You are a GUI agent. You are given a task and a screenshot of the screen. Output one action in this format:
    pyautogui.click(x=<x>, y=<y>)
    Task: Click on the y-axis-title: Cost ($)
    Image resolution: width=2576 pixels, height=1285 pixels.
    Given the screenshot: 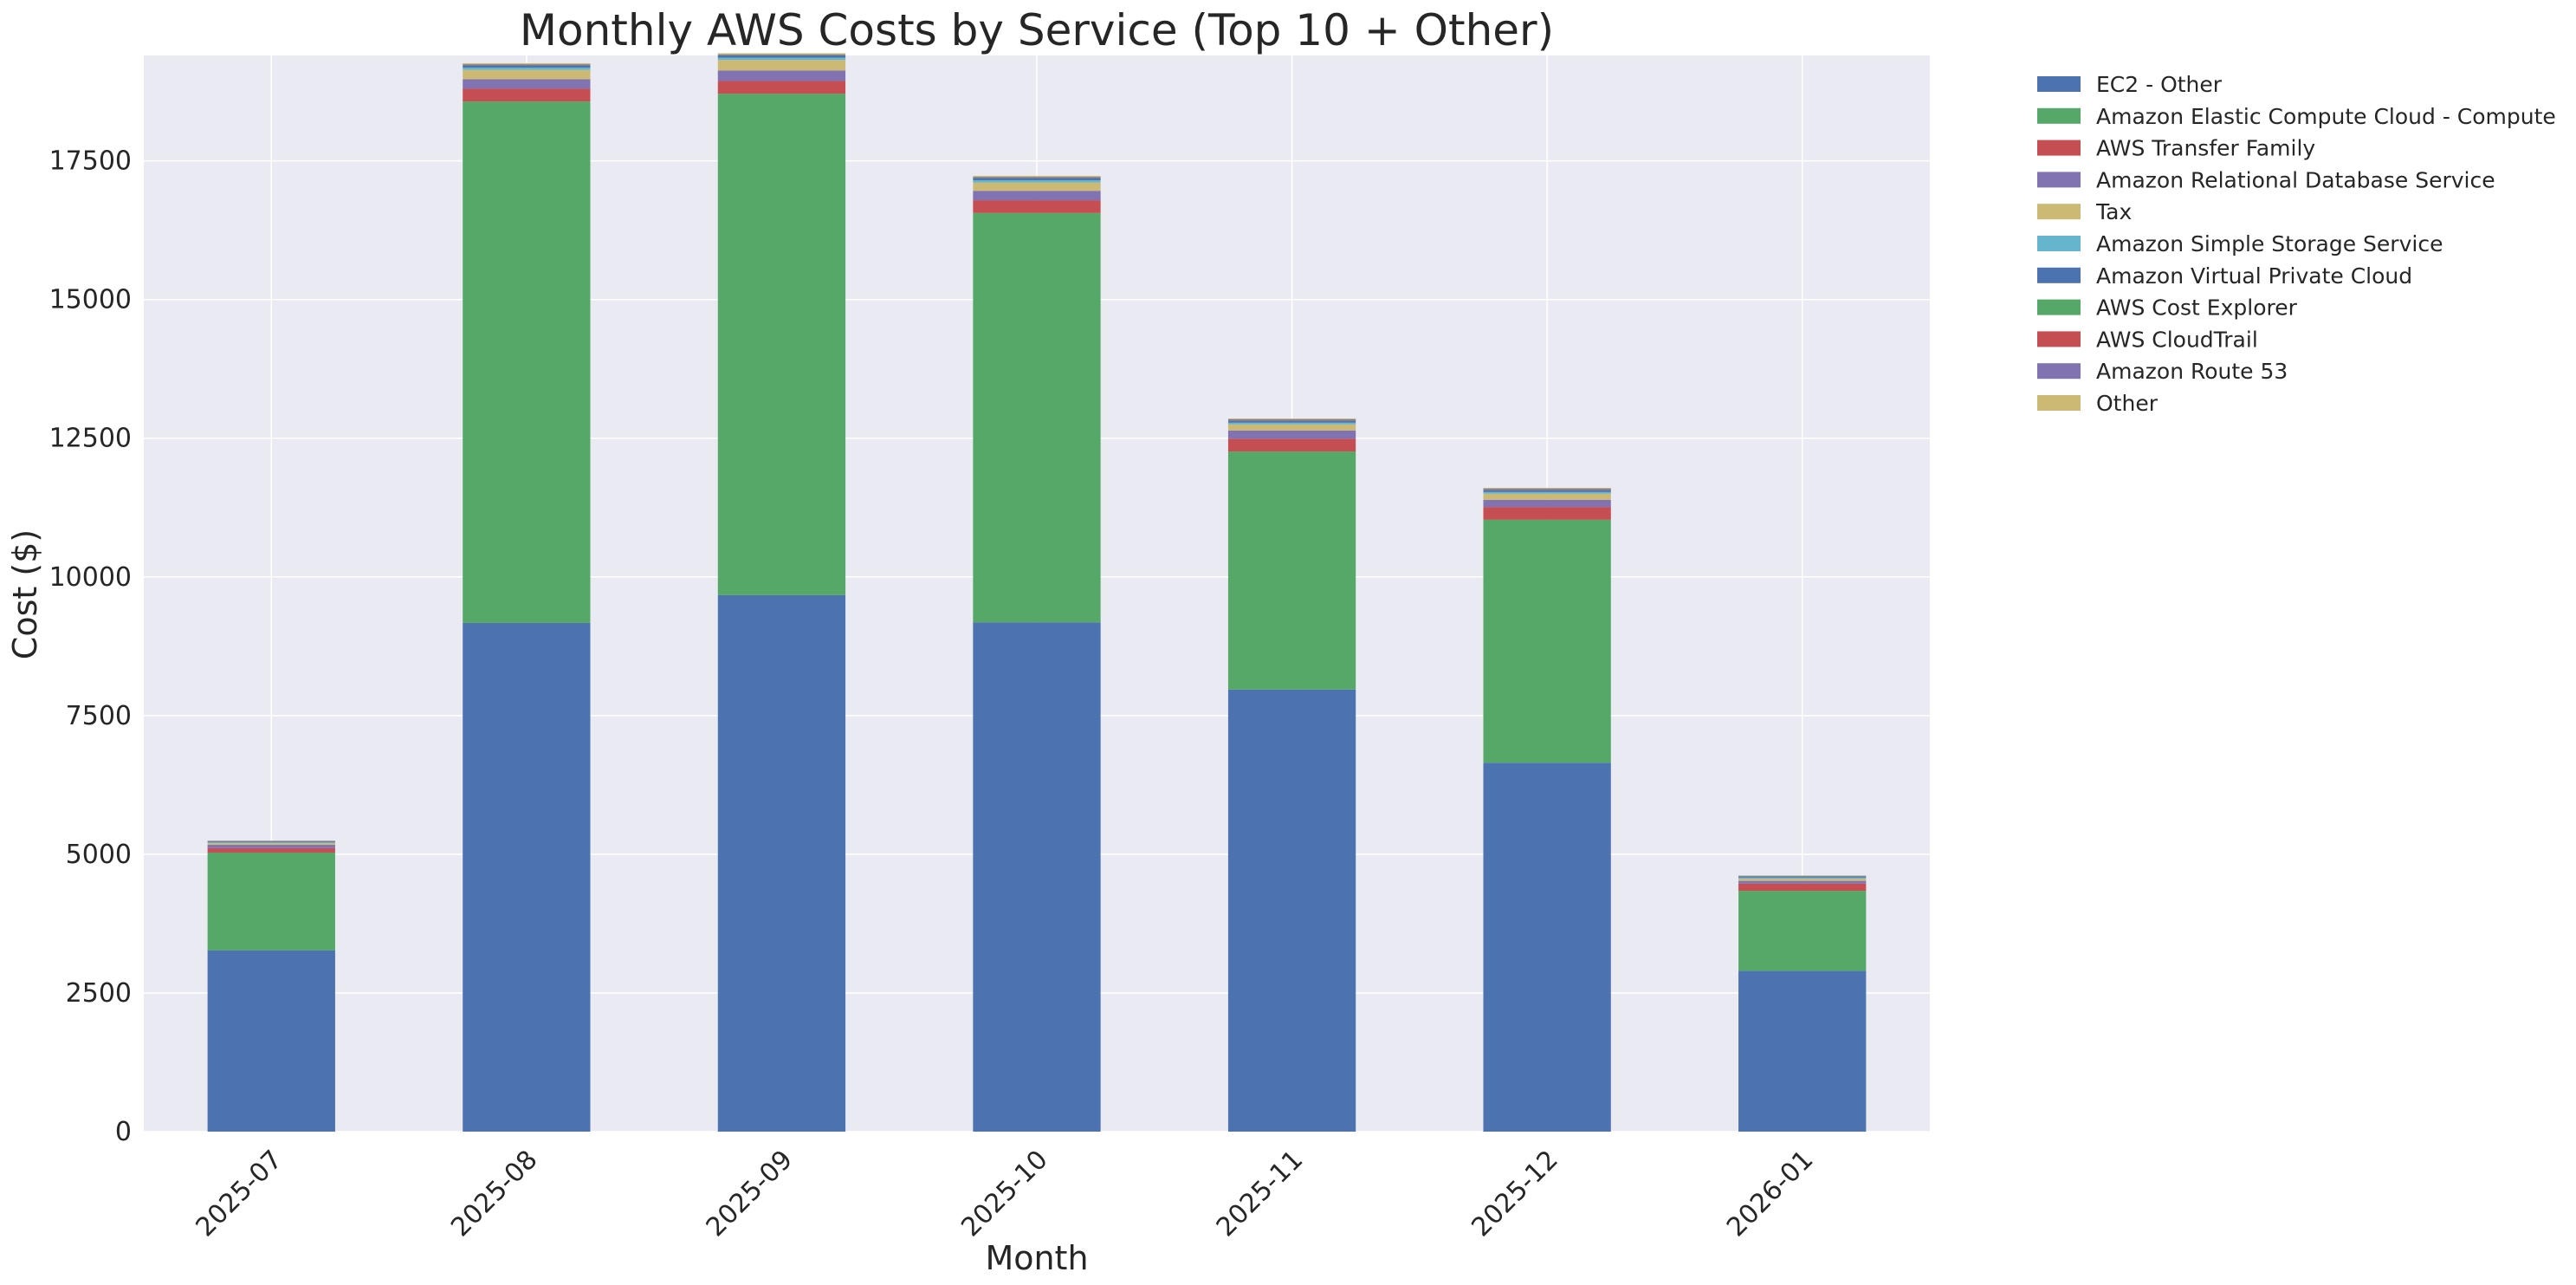 What is the action you would take?
    pyautogui.click(x=25, y=594)
    